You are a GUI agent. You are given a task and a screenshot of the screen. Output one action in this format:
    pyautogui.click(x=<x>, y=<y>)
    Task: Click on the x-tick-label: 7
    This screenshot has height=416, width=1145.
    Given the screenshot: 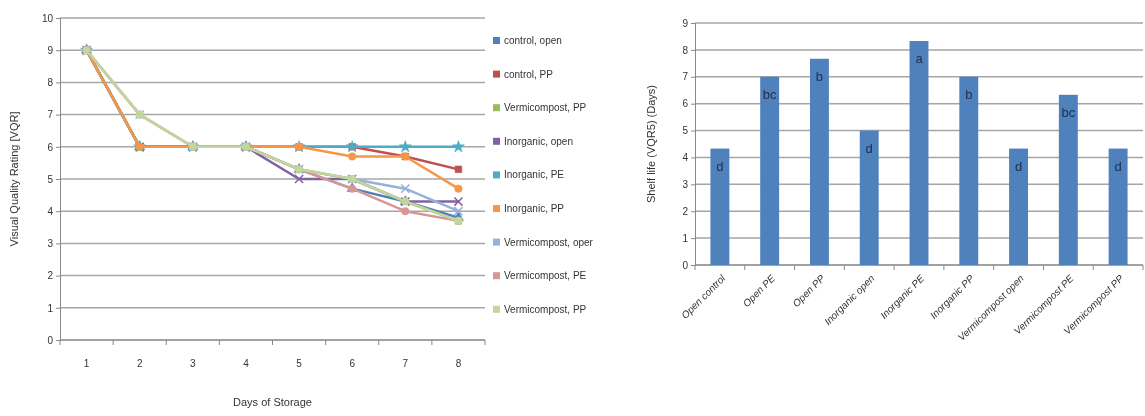 What is the action you would take?
    pyautogui.click(x=405, y=363)
    